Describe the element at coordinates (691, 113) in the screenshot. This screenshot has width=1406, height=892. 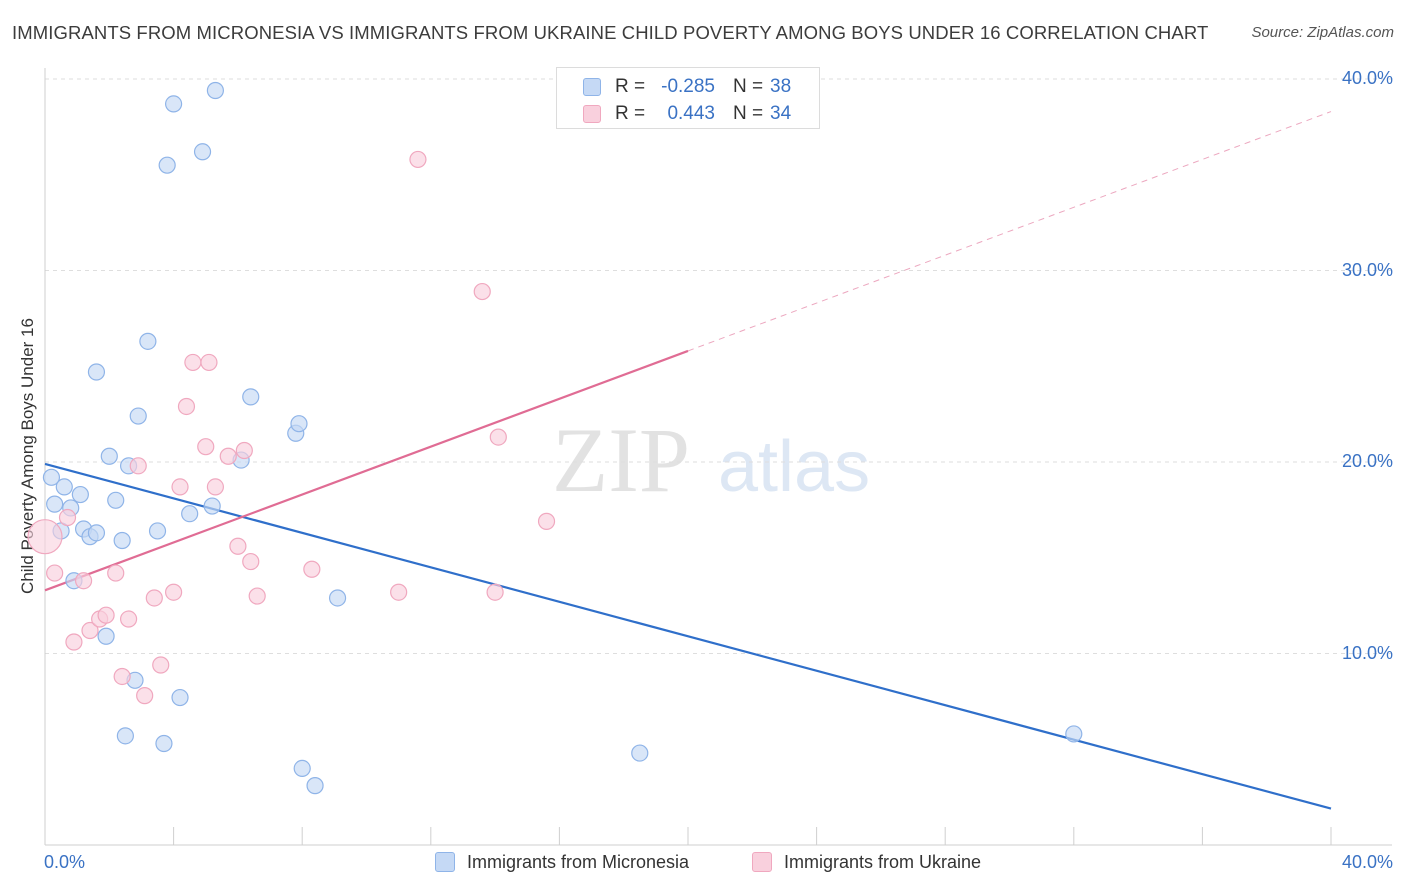
I see `legend-r-value: 0.443` at that location.